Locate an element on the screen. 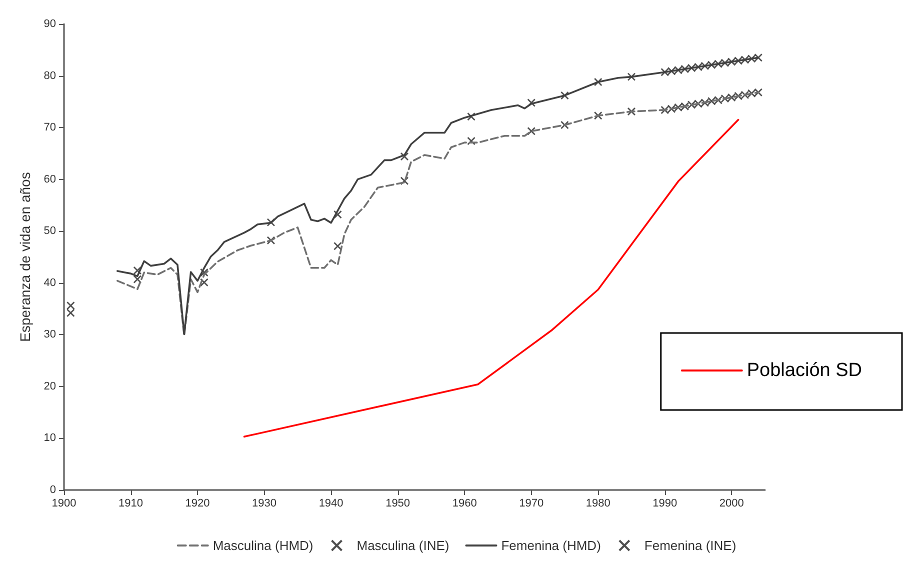 The width and height of the screenshot is (913, 572). x-tick-label: 1950 is located at coordinates (398, 504).